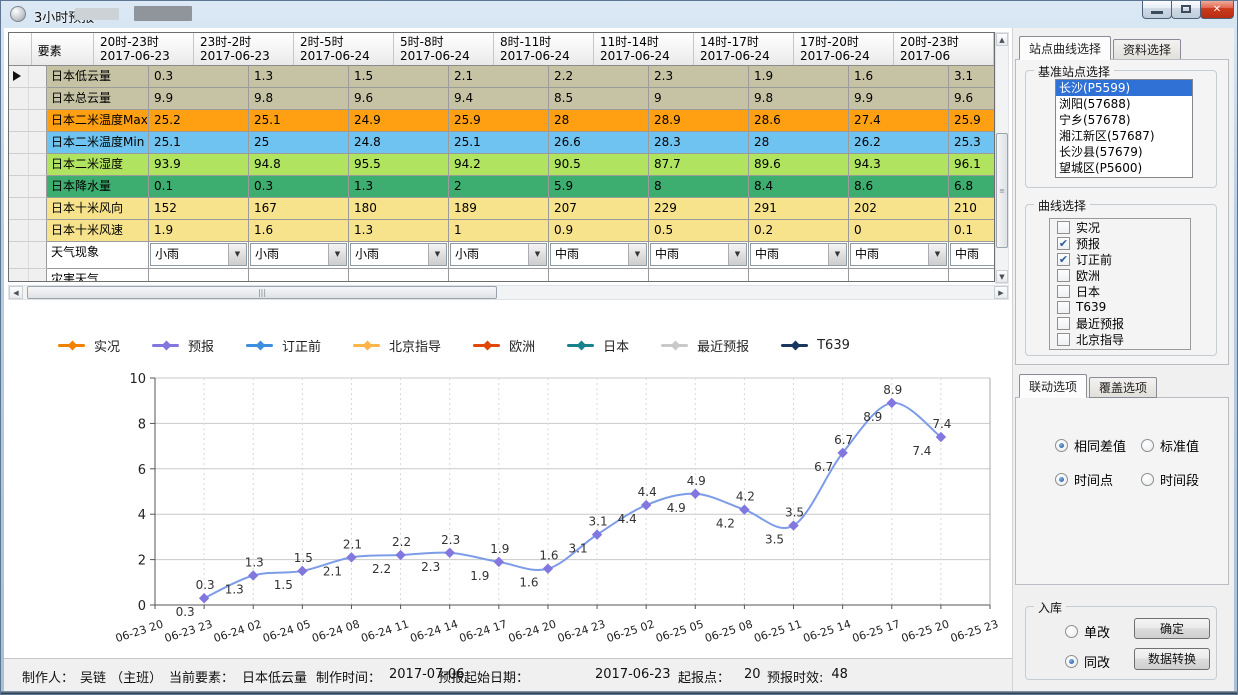 The image size is (1238, 695). What do you see at coordinates (1002, 190) in the screenshot?
I see `vertical-scroll-thumb: ≡` at bounding box center [1002, 190].